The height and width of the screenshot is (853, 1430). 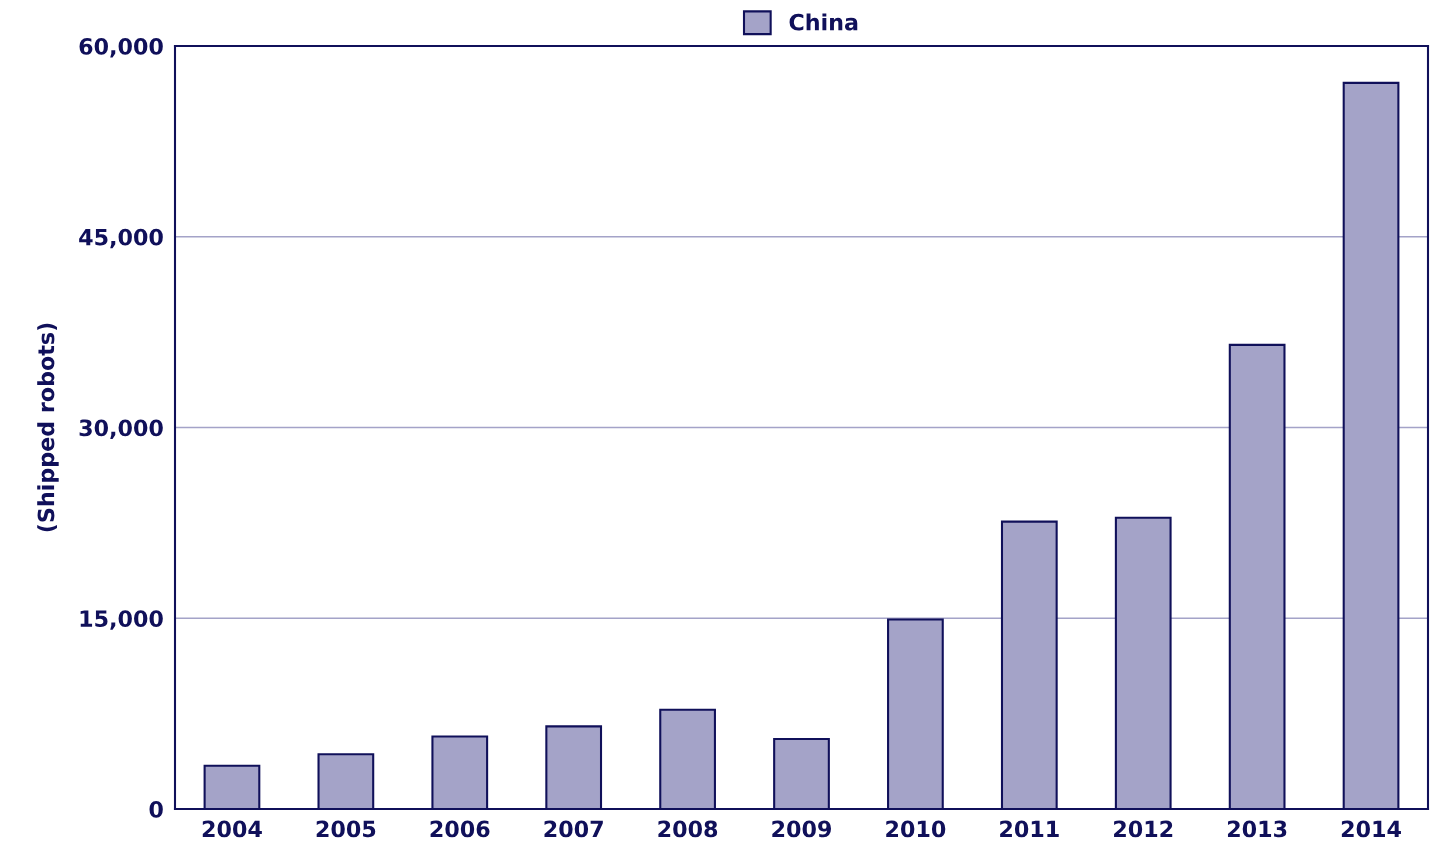 What do you see at coordinates (121, 620) in the screenshot?
I see `y-tick-label: 15,000` at bounding box center [121, 620].